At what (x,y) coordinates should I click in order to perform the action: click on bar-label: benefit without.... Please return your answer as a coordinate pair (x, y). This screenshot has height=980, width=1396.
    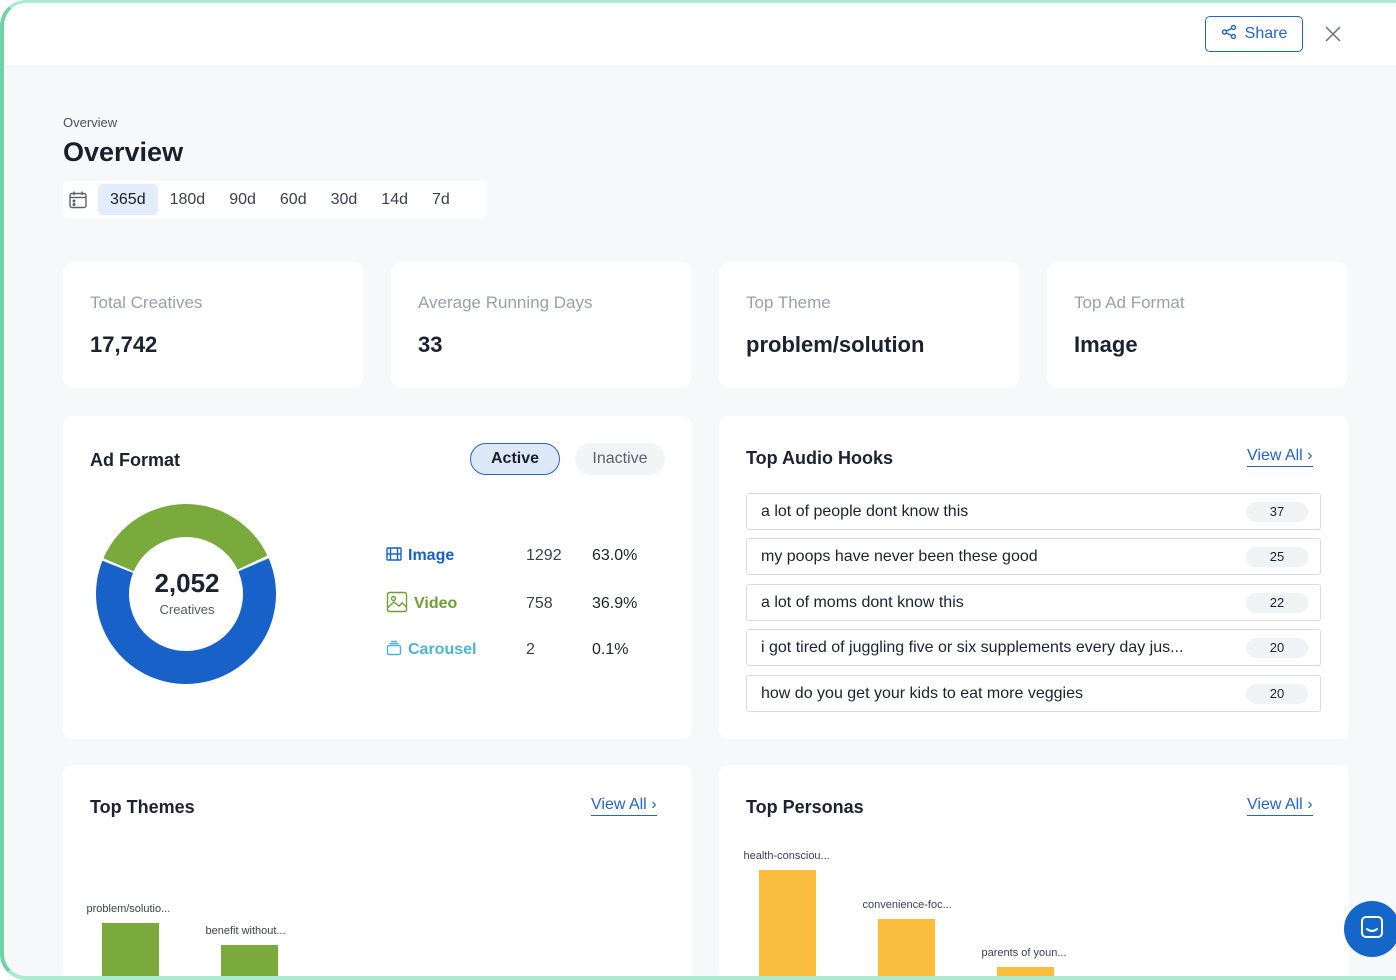
    Looking at the image, I should click on (245, 931).